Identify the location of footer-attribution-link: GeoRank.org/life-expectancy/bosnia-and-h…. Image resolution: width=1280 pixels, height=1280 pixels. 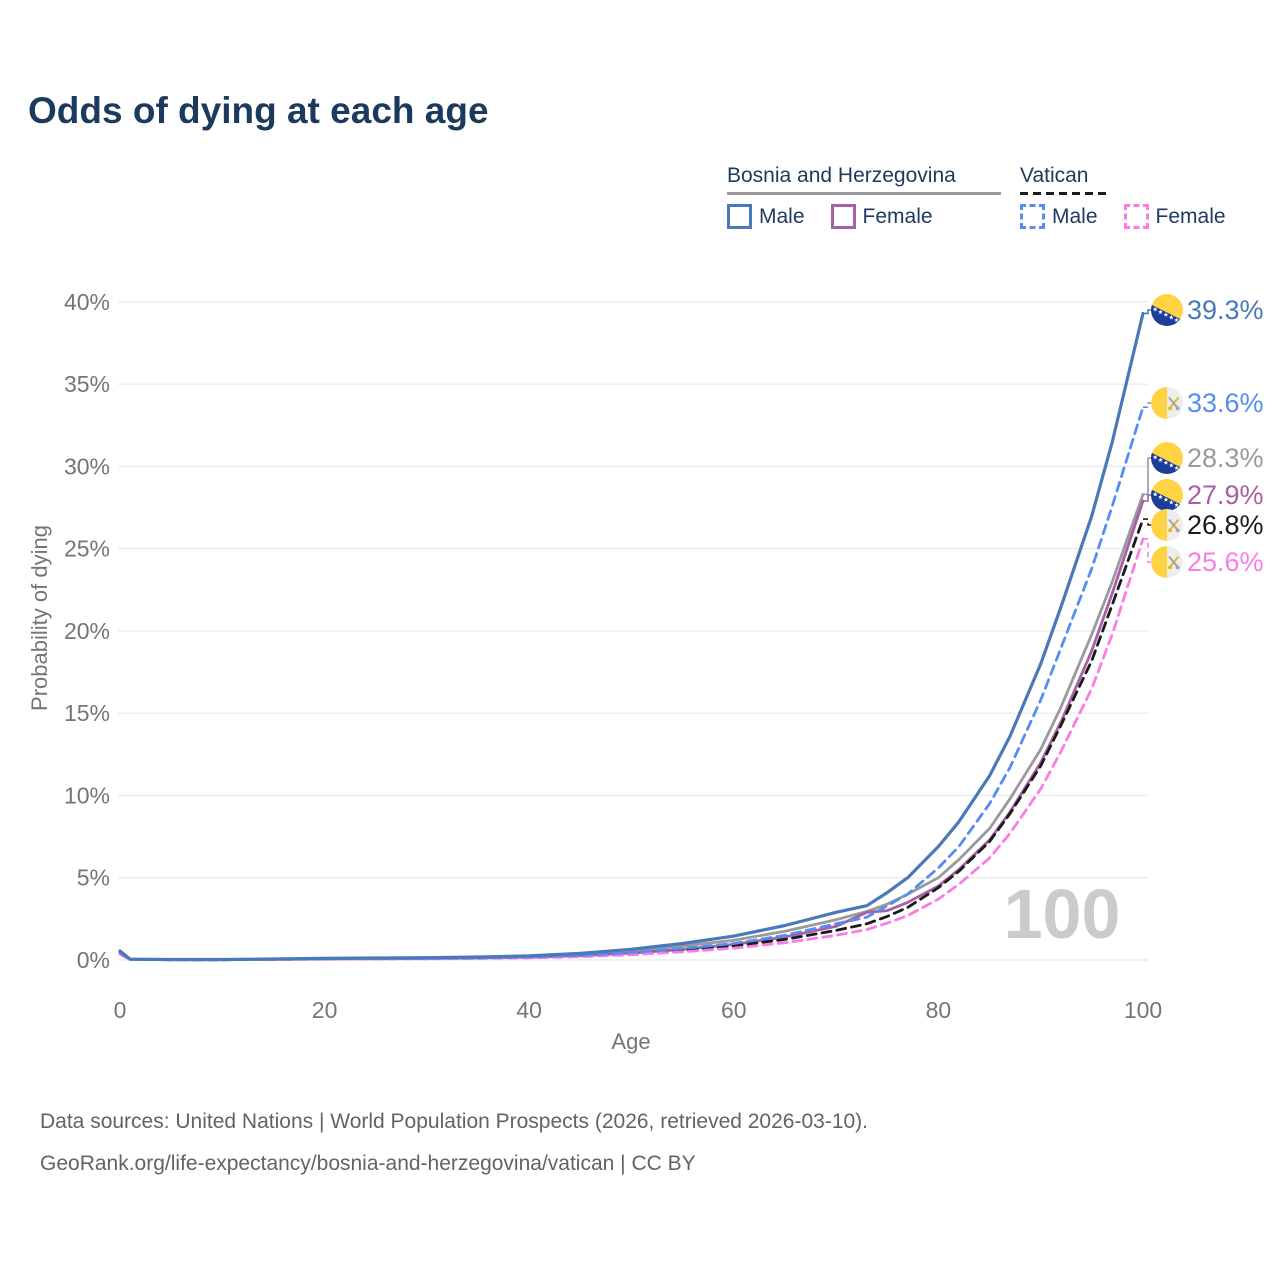
(368, 1163).